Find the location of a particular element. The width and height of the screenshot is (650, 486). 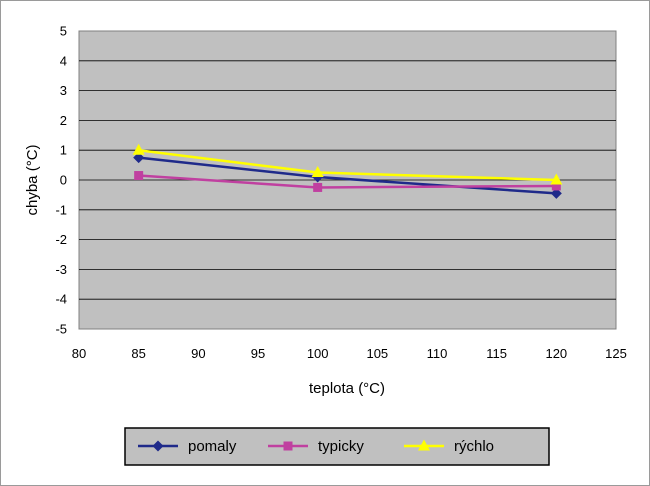

x-tick-label: 125 is located at coordinates (616, 353).